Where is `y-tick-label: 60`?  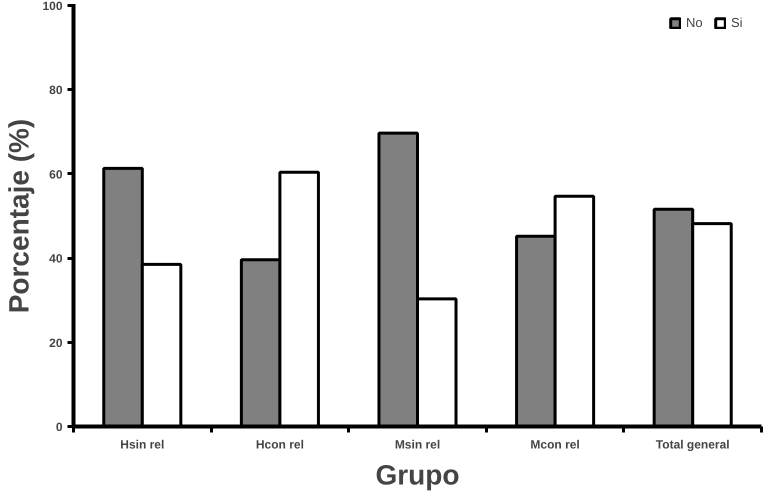 y-tick-label: 60 is located at coordinates (56, 174).